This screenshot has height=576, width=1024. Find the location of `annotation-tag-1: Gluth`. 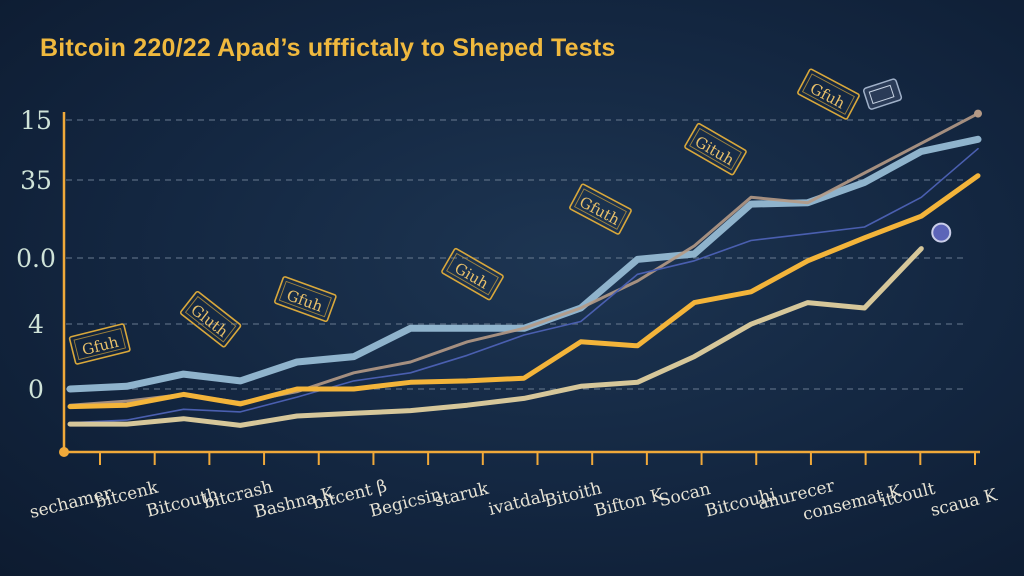

annotation-tag-1: Gluth is located at coordinates (210, 319).